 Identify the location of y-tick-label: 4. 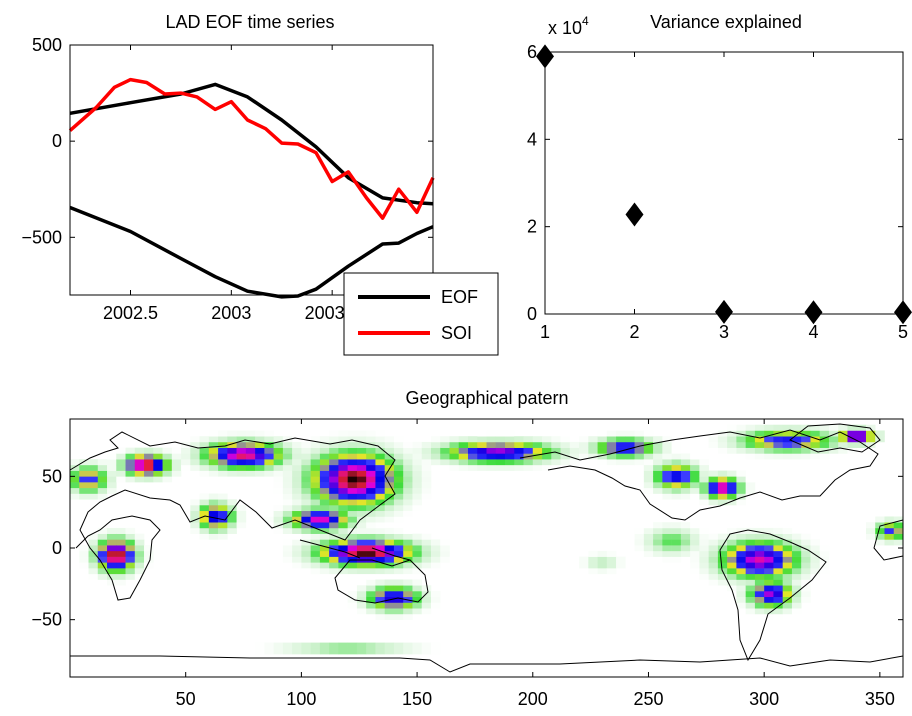
(532, 139).